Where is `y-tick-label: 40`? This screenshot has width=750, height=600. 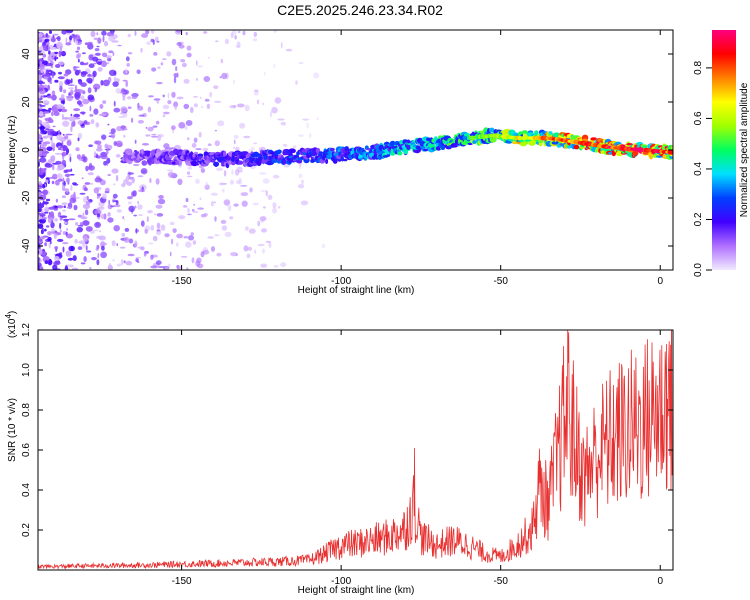
y-tick-label: 40 is located at coordinates (26, 54).